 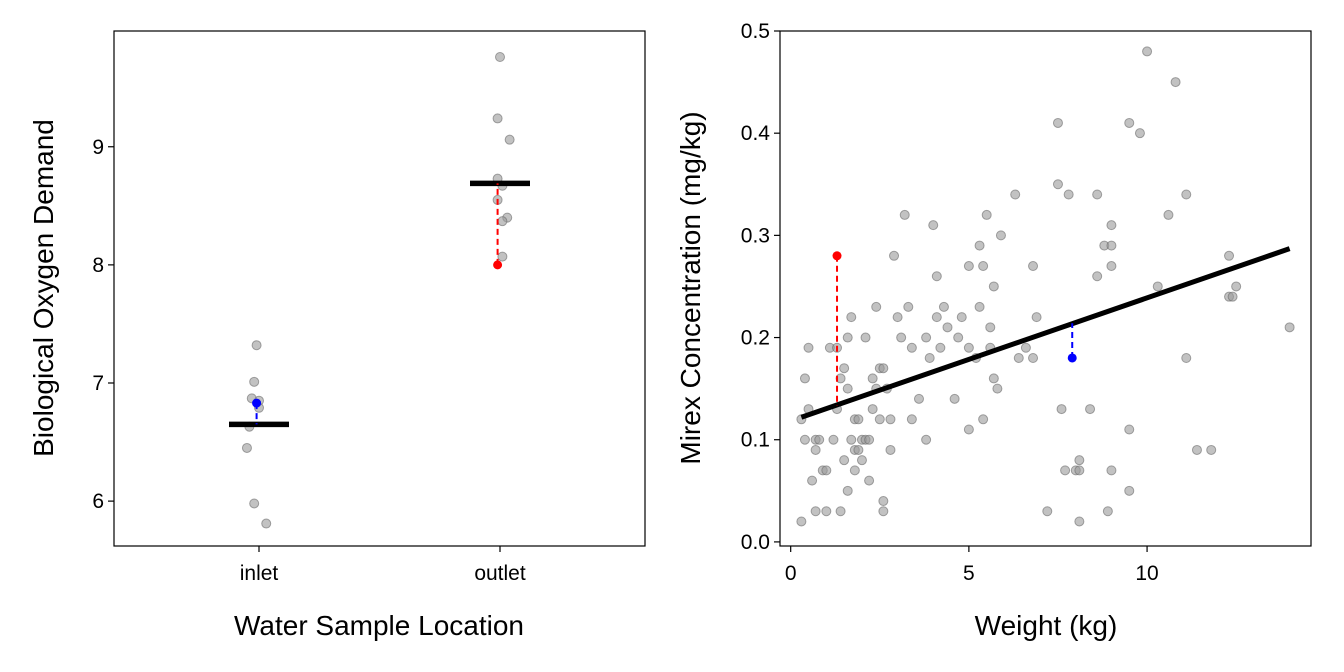 I want to click on regression-line, so click(x=1045, y=333).